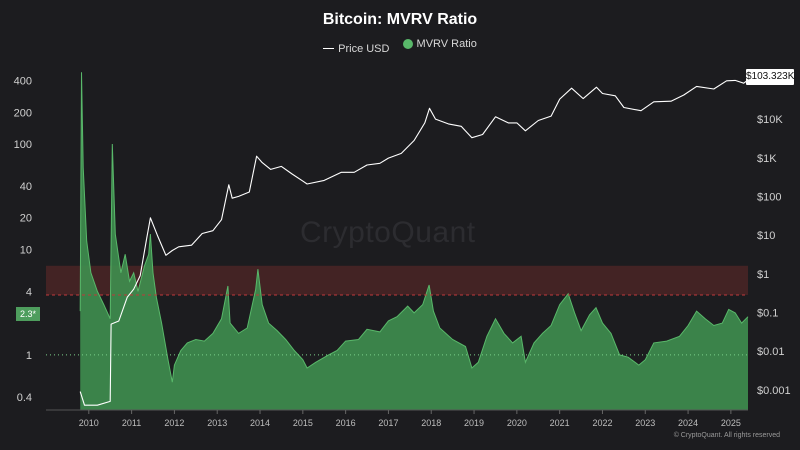 This screenshot has width=800, height=450. I want to click on x-tick-label: 2025, so click(731, 423).